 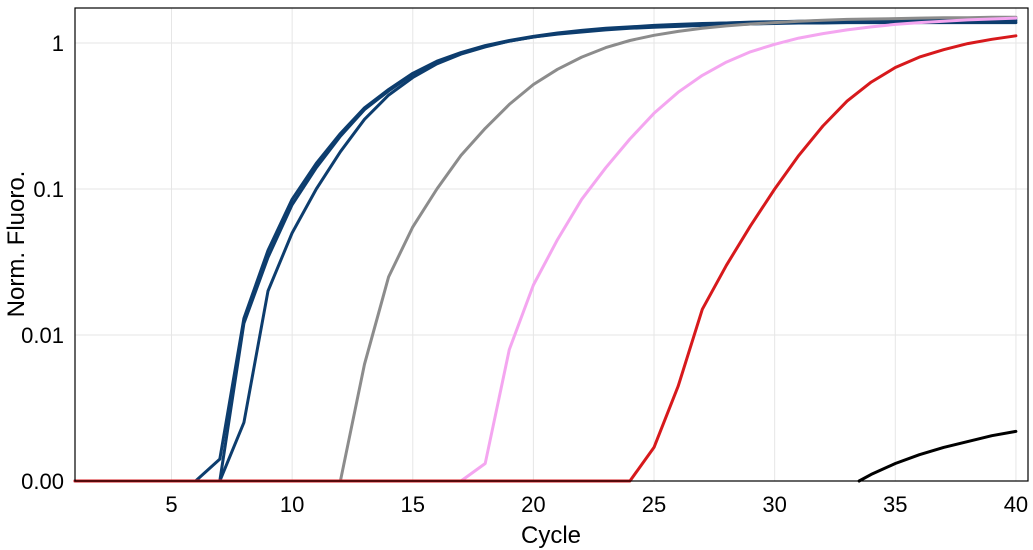 What do you see at coordinates (16, 244) in the screenshot?
I see `y-axis-title: Norm. Fluoro.` at bounding box center [16, 244].